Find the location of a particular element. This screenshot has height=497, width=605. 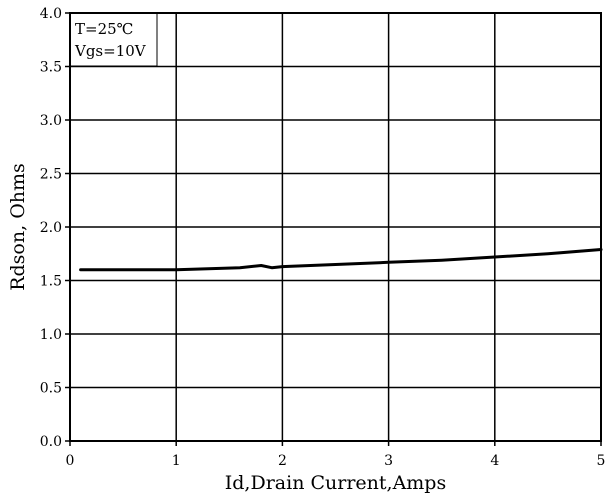

conditions-box: T=25℃ Vgs=10V is located at coordinates (114, 40).